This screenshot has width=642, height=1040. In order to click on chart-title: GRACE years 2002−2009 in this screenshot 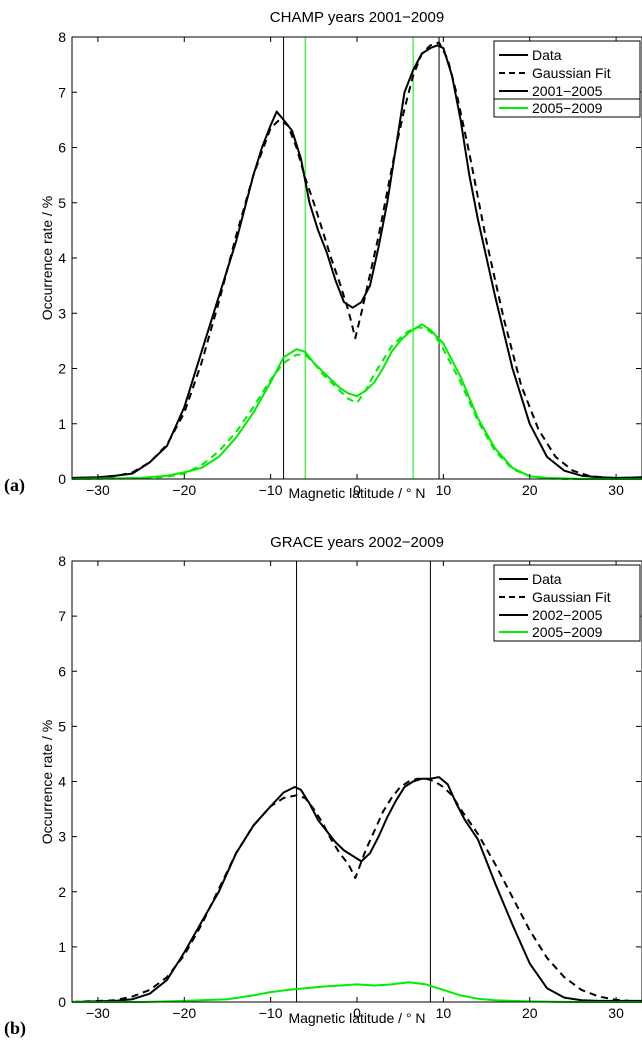, I will do `click(357, 542)`.